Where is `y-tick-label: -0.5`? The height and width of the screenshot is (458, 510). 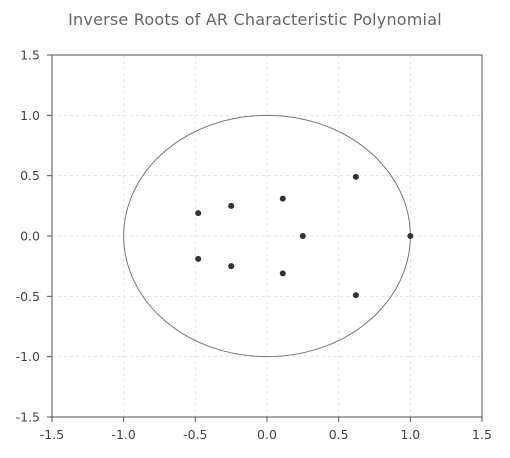 y-tick-label: -0.5 is located at coordinates (28, 296).